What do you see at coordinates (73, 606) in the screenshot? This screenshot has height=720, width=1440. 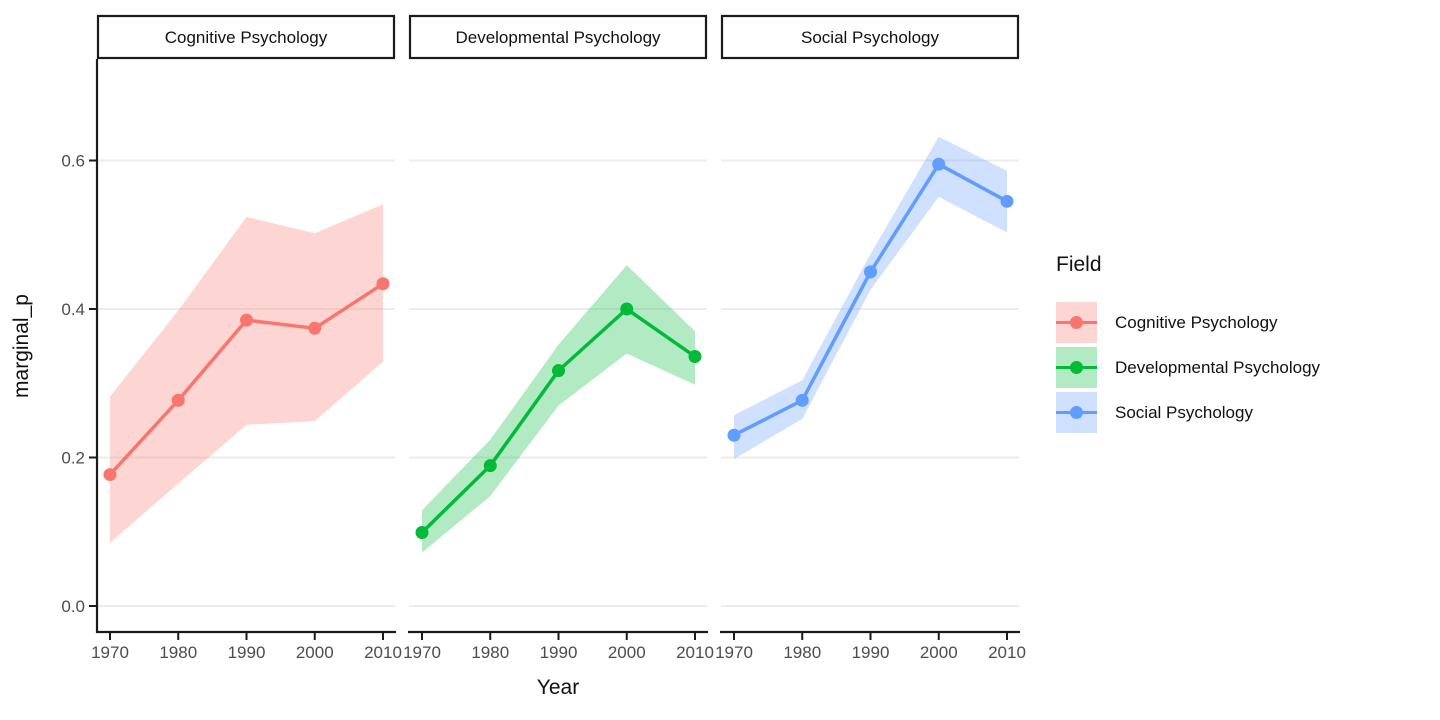 I see `y-tick-label: 0.0` at bounding box center [73, 606].